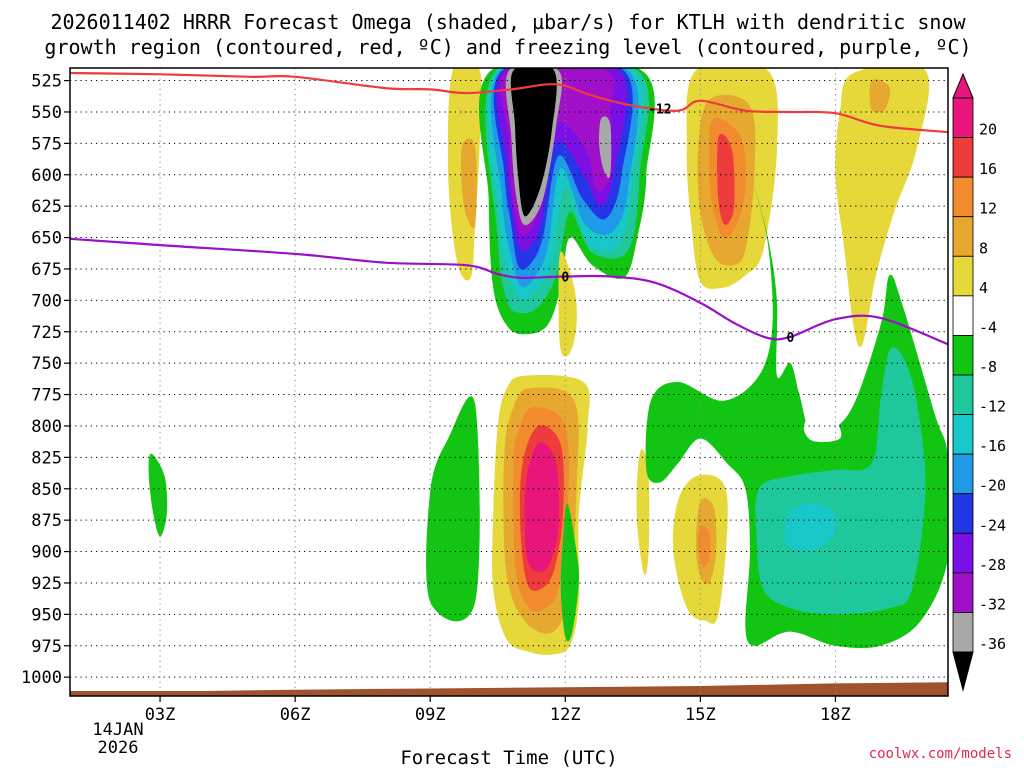  What do you see at coordinates (988, 169) in the screenshot?
I see `colorbar-label-16: 16` at bounding box center [988, 169].